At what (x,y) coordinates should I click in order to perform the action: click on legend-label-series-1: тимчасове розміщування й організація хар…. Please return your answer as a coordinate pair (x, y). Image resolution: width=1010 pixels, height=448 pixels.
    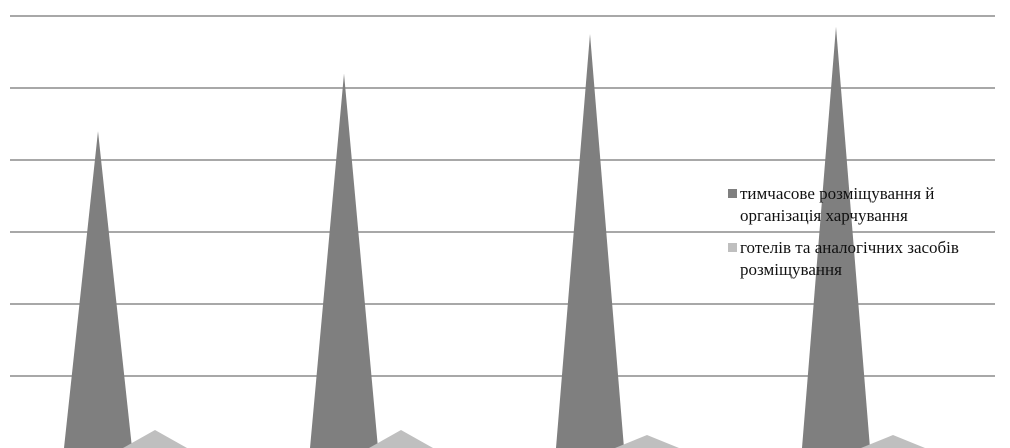
    Looking at the image, I should click on (837, 204).